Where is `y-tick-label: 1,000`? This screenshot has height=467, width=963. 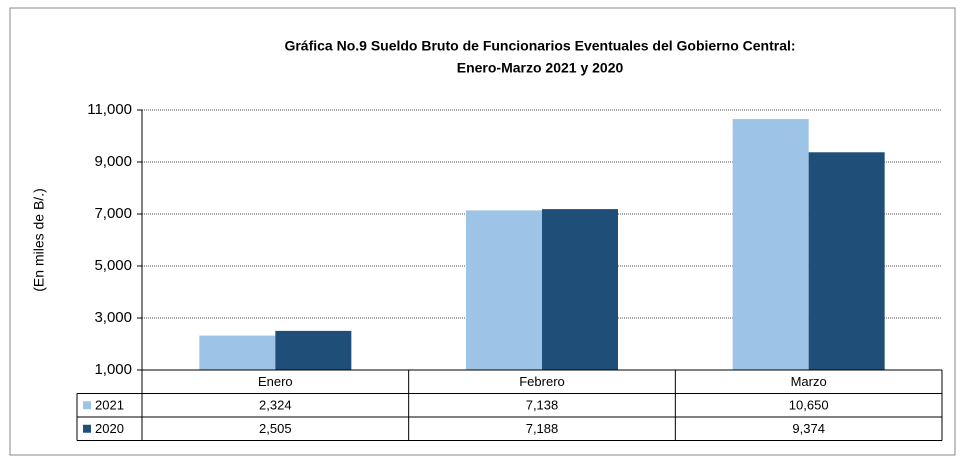
y-tick-label: 1,000 is located at coordinates (113, 369).